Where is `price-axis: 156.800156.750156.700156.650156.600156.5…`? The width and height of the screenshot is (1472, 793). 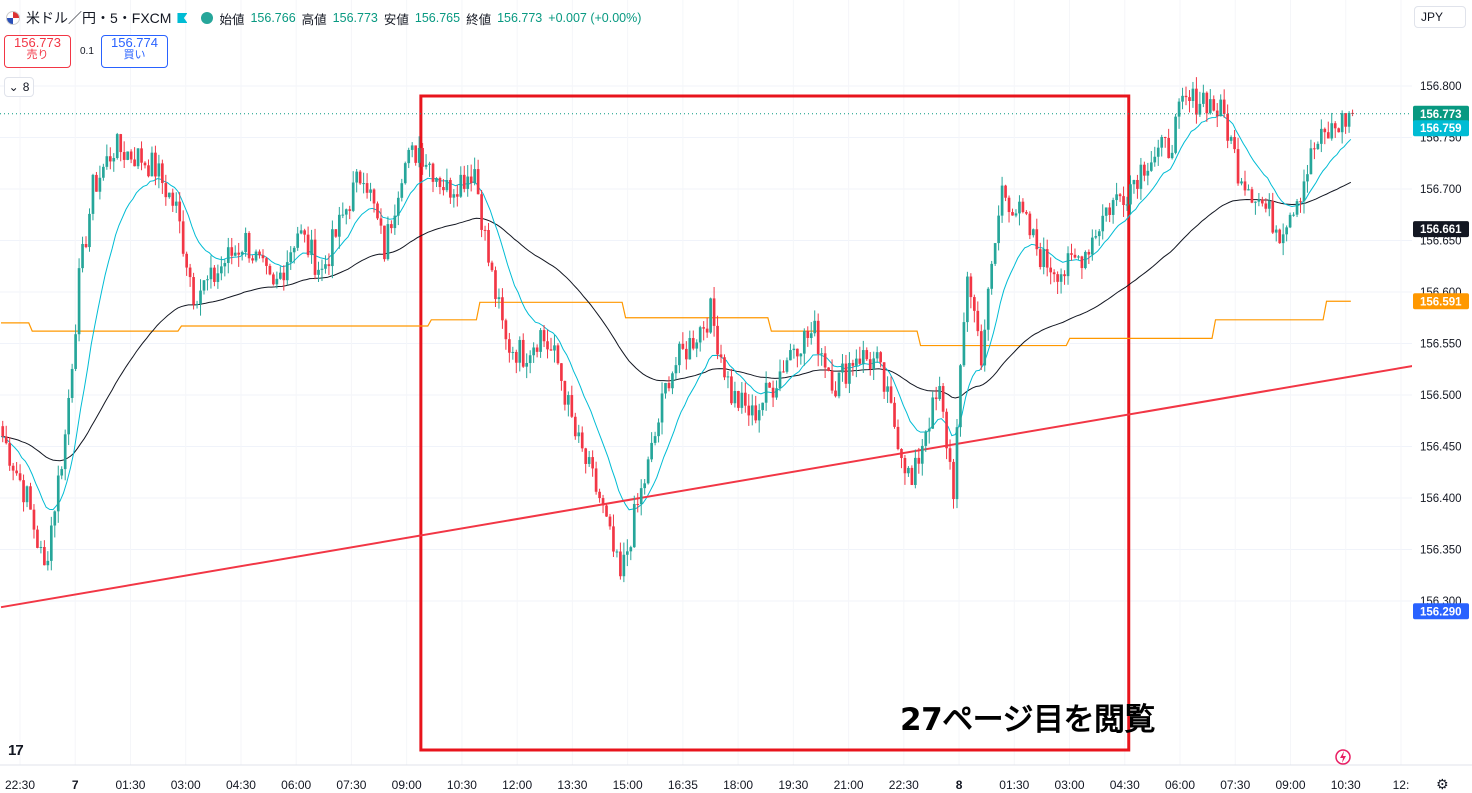 price-axis: 156.800156.750156.700156.650156.600156.5… is located at coordinates (1442, 382).